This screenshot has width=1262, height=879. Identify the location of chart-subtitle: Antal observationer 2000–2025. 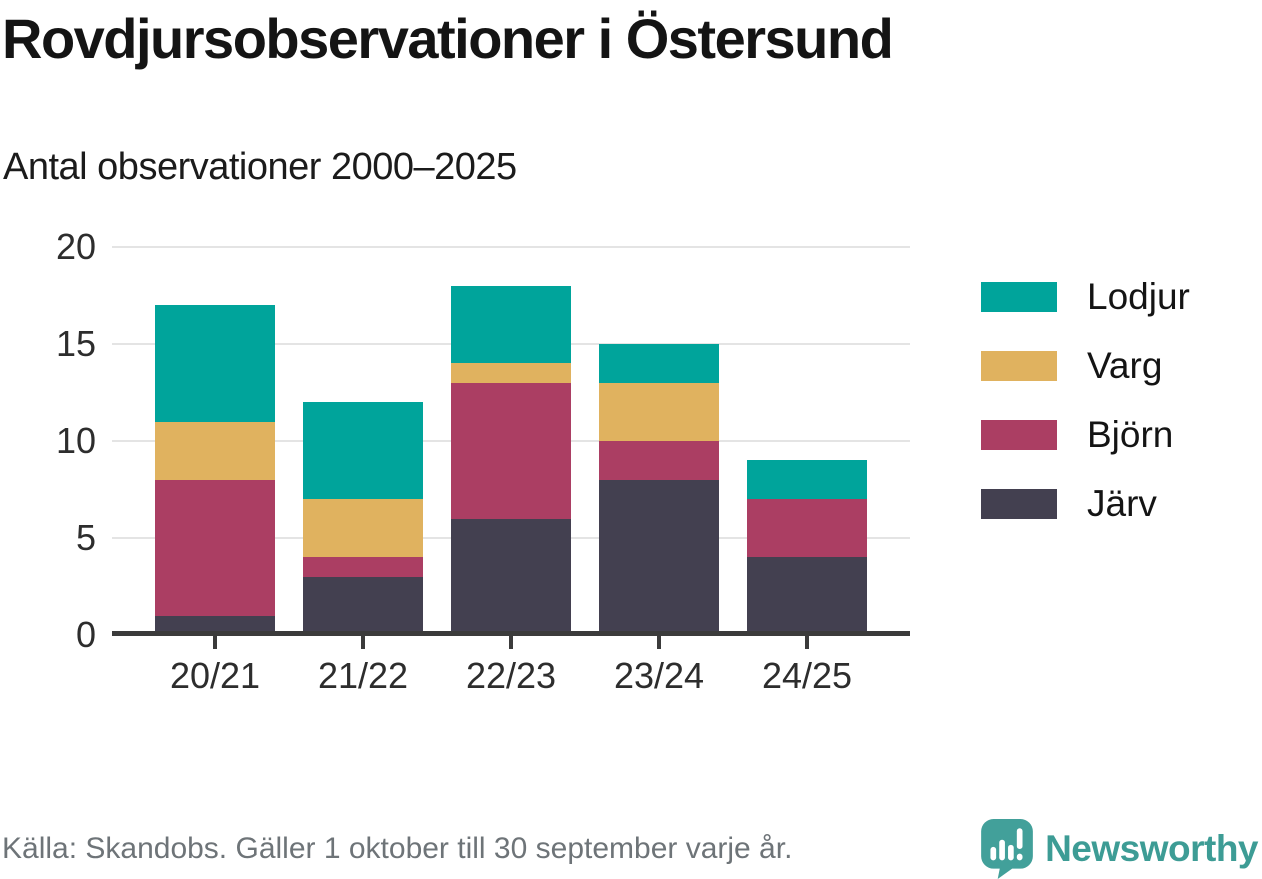
(260, 167).